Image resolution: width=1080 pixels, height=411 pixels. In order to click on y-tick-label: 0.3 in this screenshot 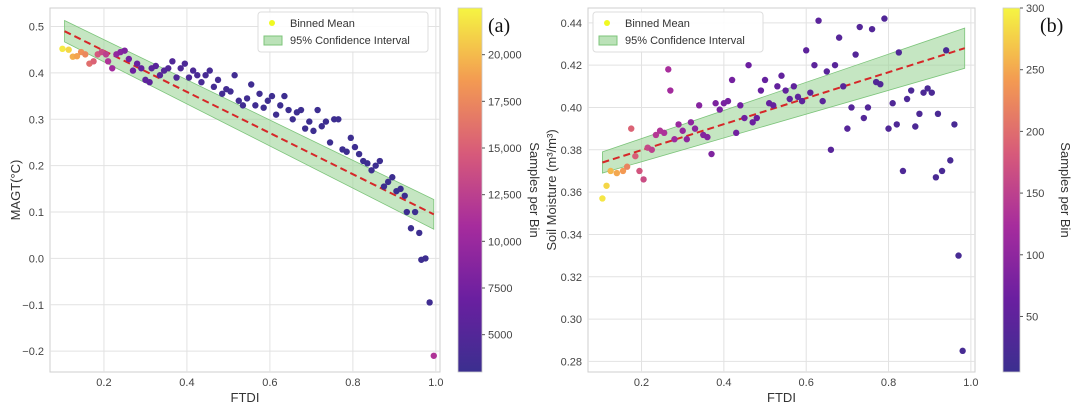, I will do `click(36, 120)`.